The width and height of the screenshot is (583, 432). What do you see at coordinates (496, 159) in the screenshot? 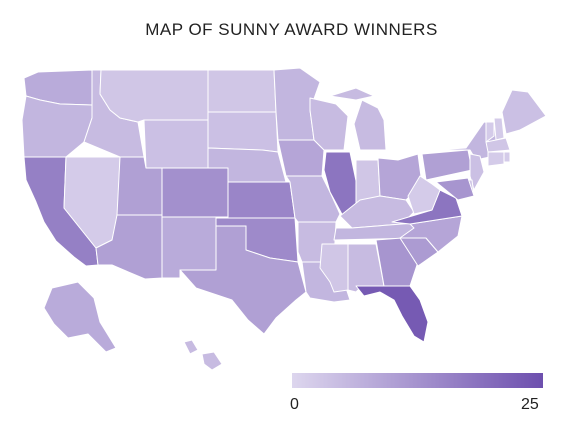
I see `state-ct` at bounding box center [496, 159].